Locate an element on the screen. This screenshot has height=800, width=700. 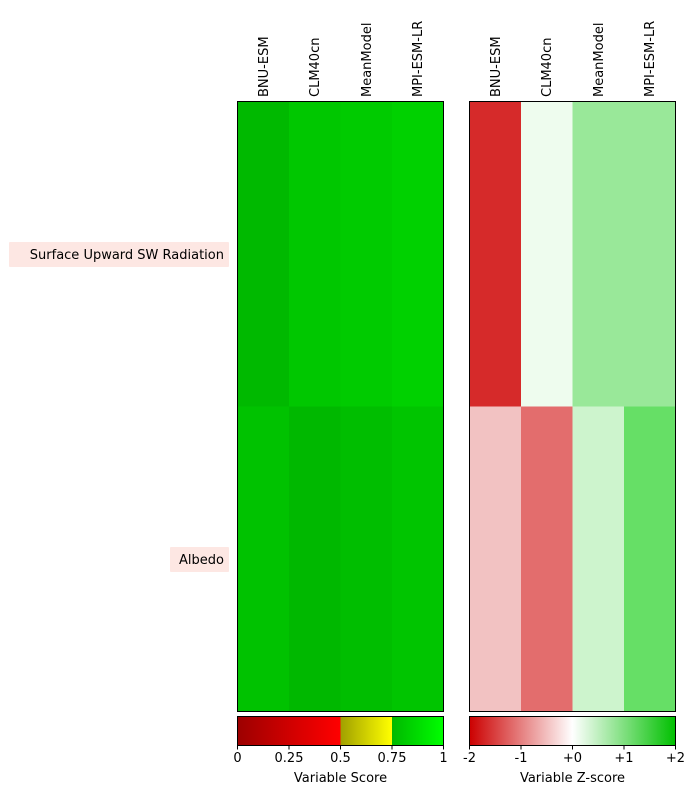
score-tick-label: 0.5 is located at coordinates (340, 758).